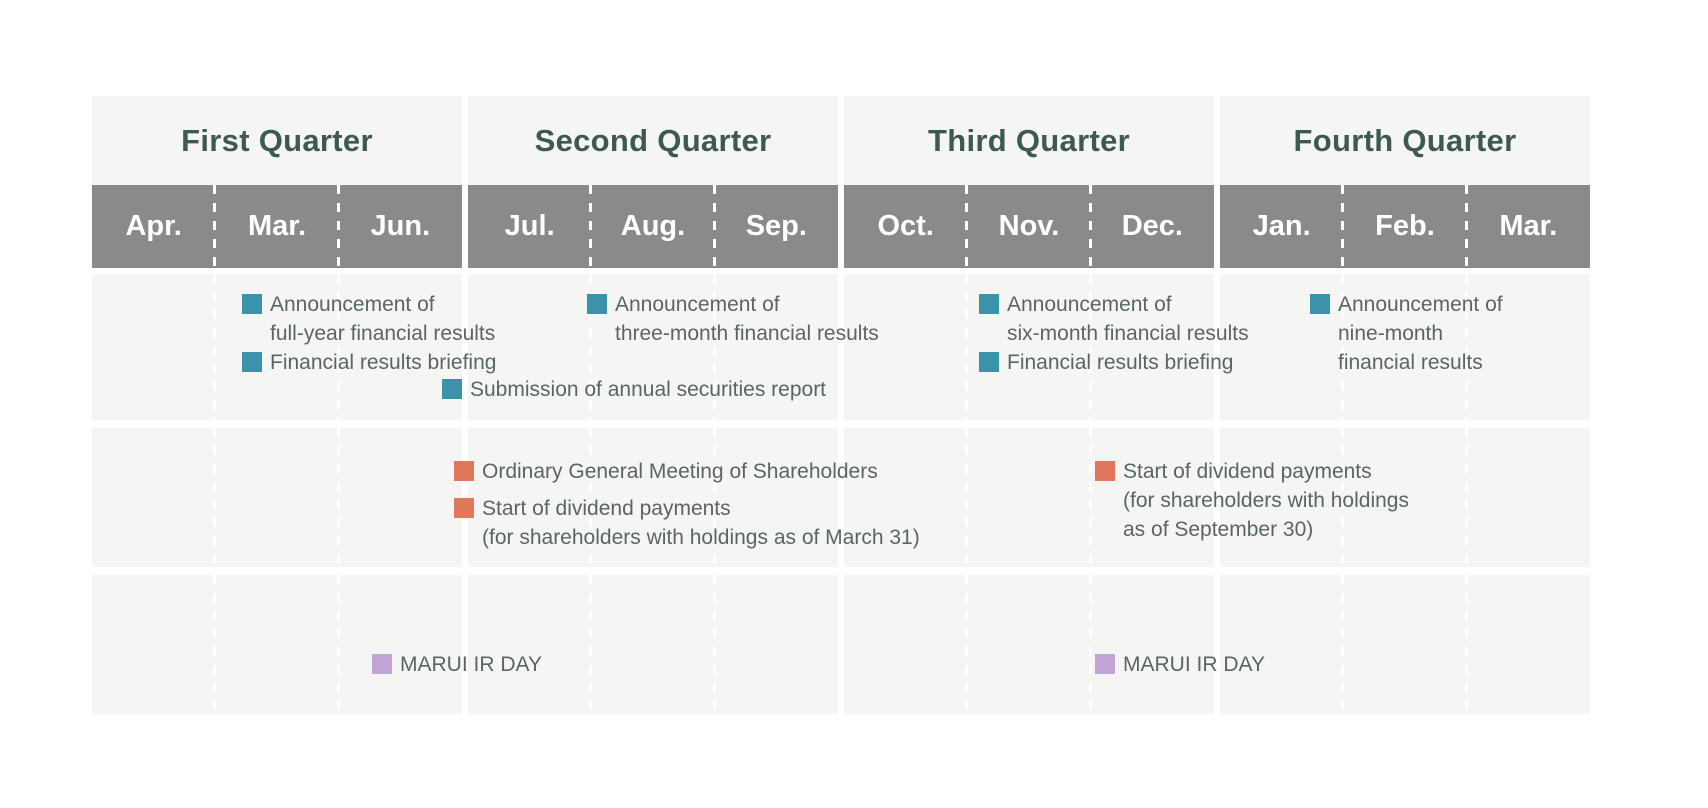 The image size is (1708, 808). Describe the element at coordinates (905, 226) in the screenshot. I see `month-label: Oct.` at that location.